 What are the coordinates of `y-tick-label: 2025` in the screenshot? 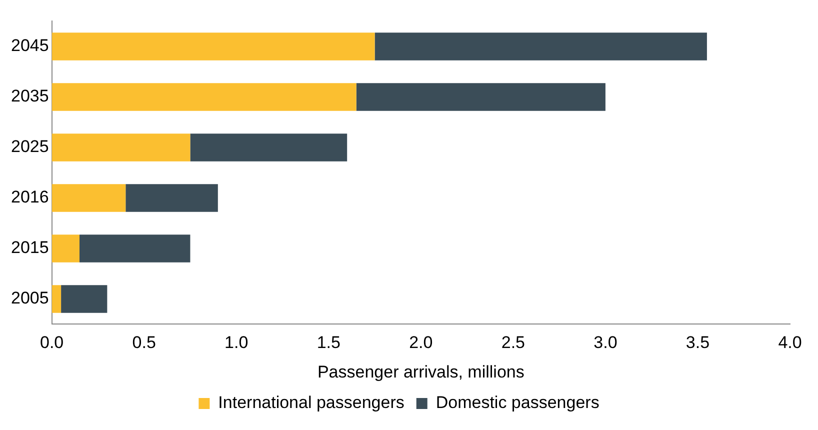 It's located at (29, 146).